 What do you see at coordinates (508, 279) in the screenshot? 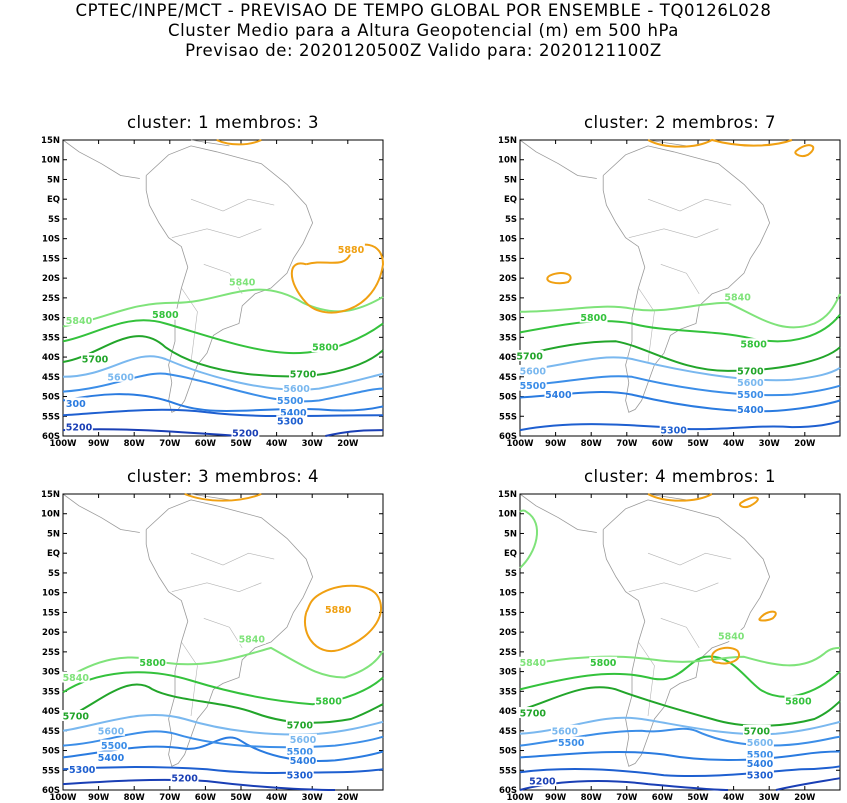
I see `lat-tick-label: 20S` at bounding box center [508, 279].